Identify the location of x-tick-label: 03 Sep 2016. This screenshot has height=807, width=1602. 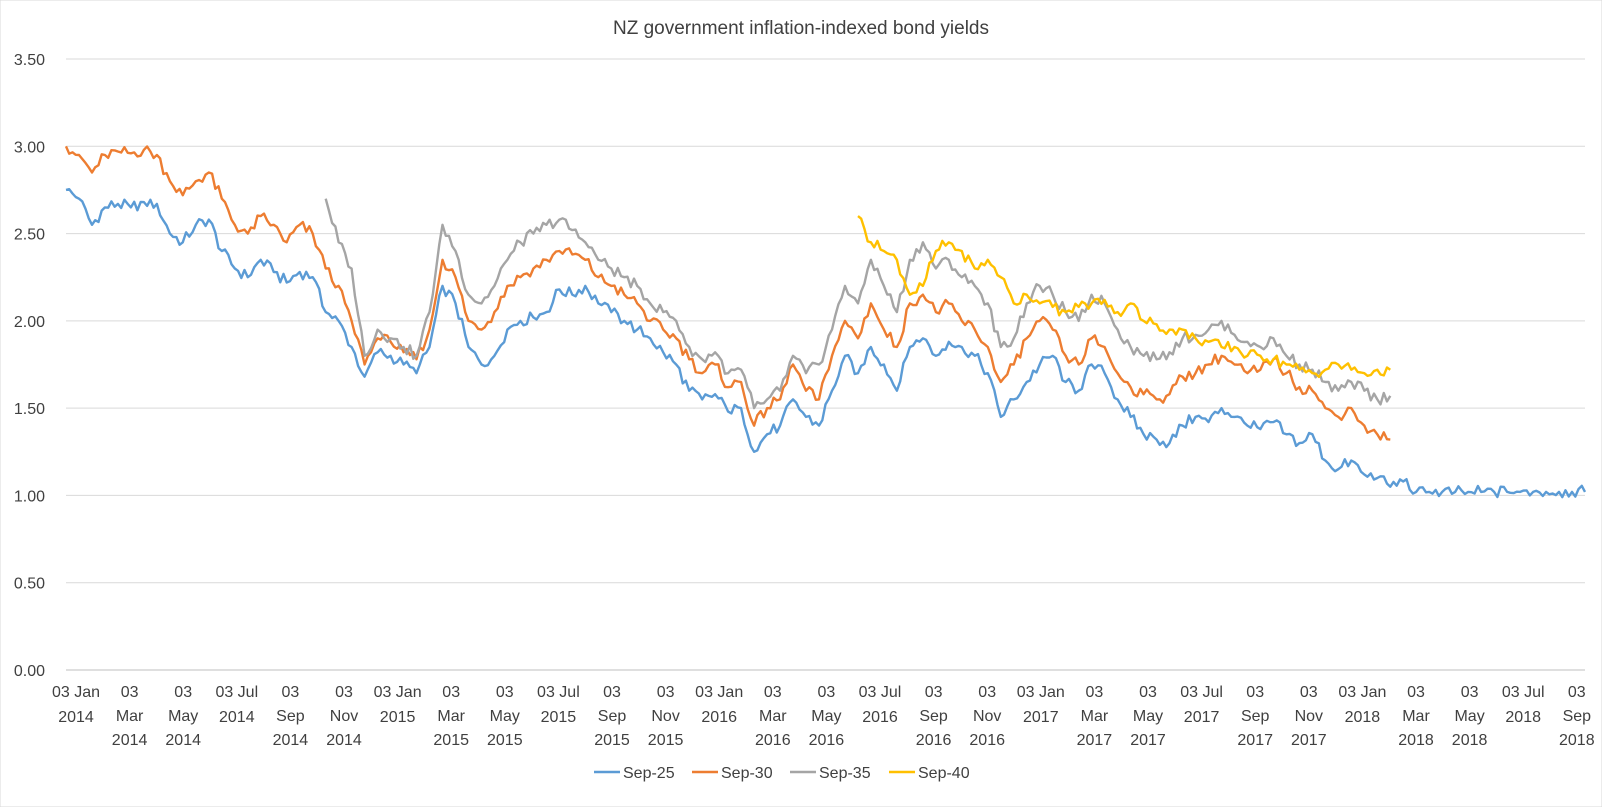
(934, 716).